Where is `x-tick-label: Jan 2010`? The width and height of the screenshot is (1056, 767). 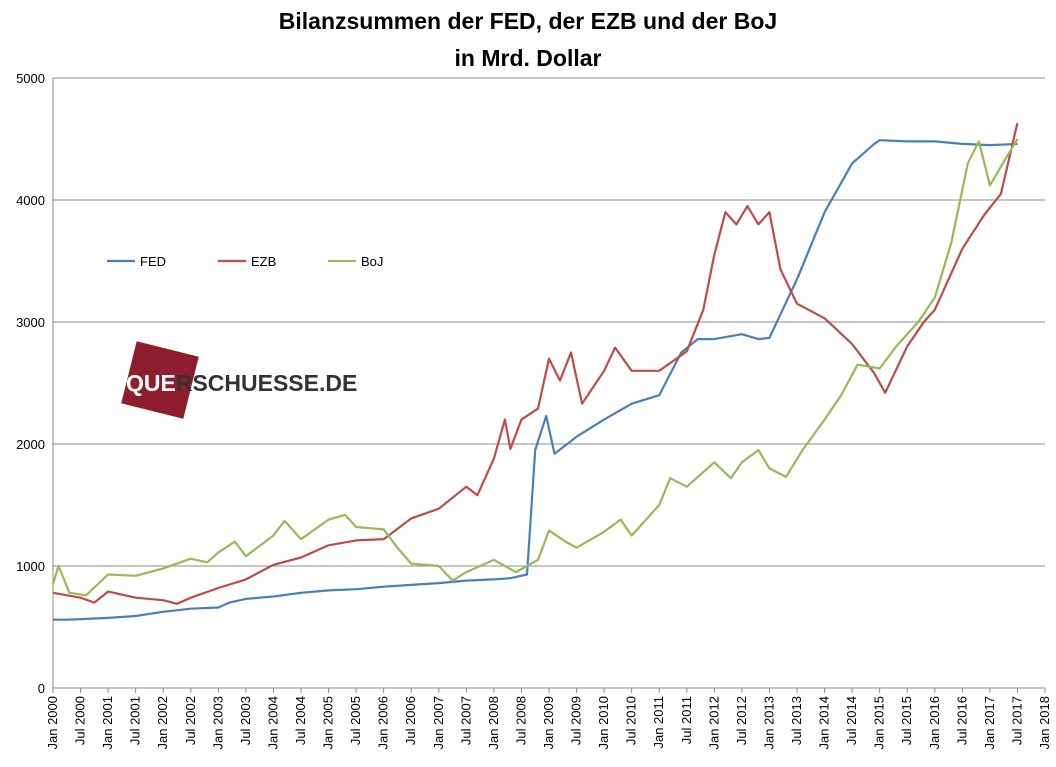 x-tick-label: Jan 2010 is located at coordinates (603, 723).